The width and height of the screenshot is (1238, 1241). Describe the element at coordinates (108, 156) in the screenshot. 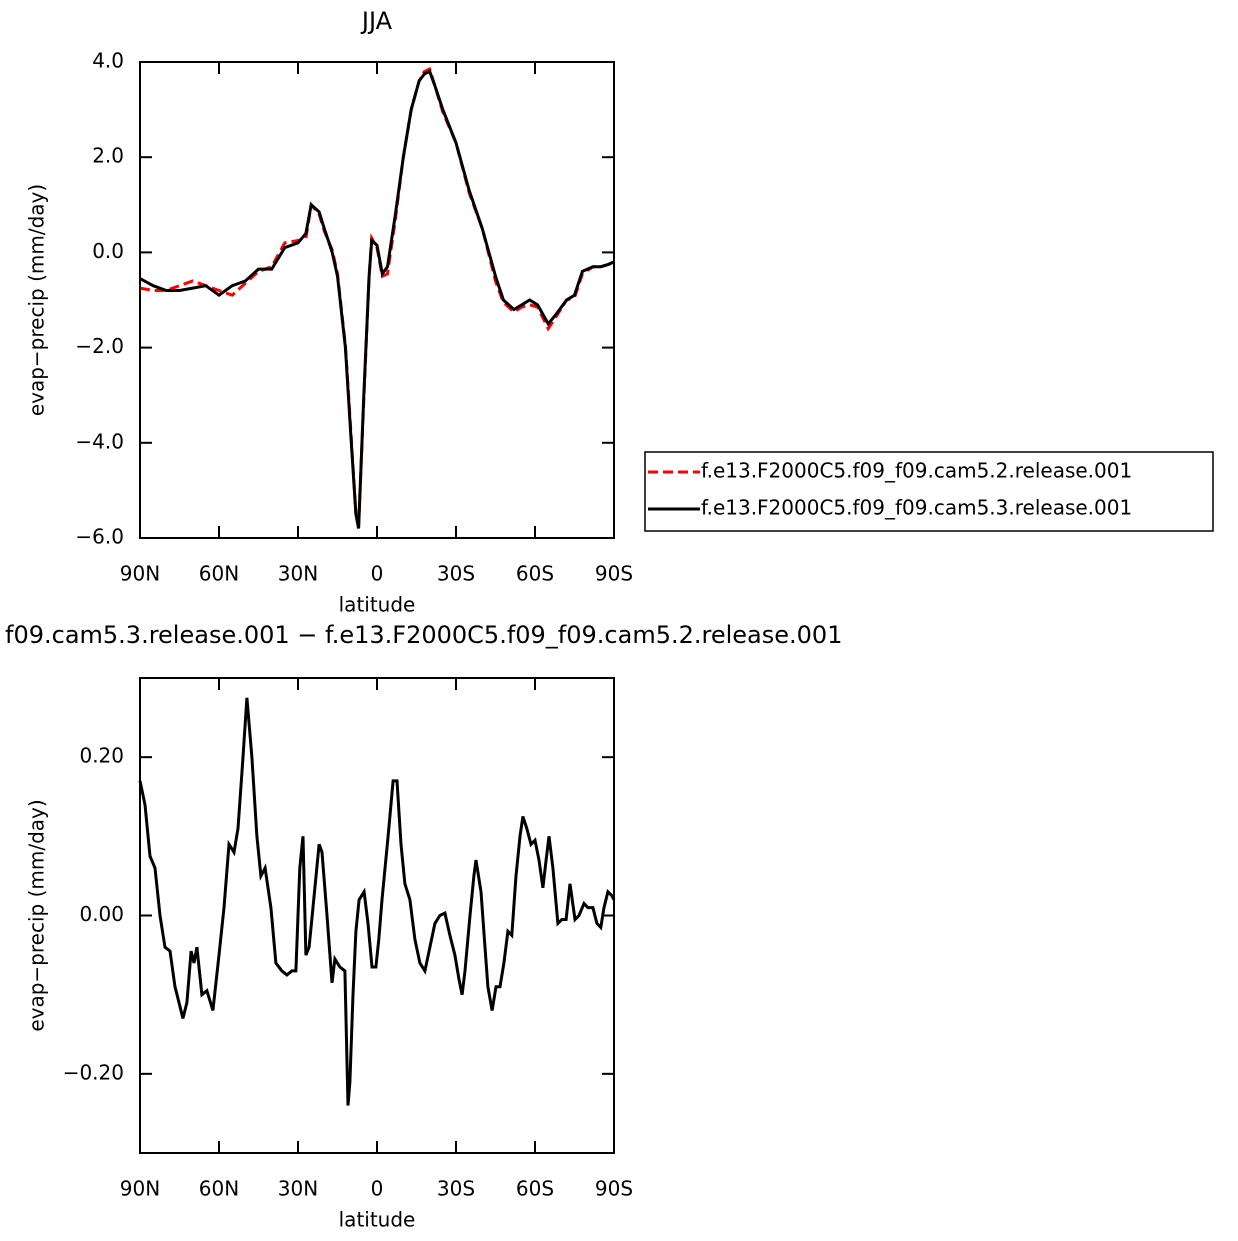

I see `y-tick-label: 2.0` at that location.